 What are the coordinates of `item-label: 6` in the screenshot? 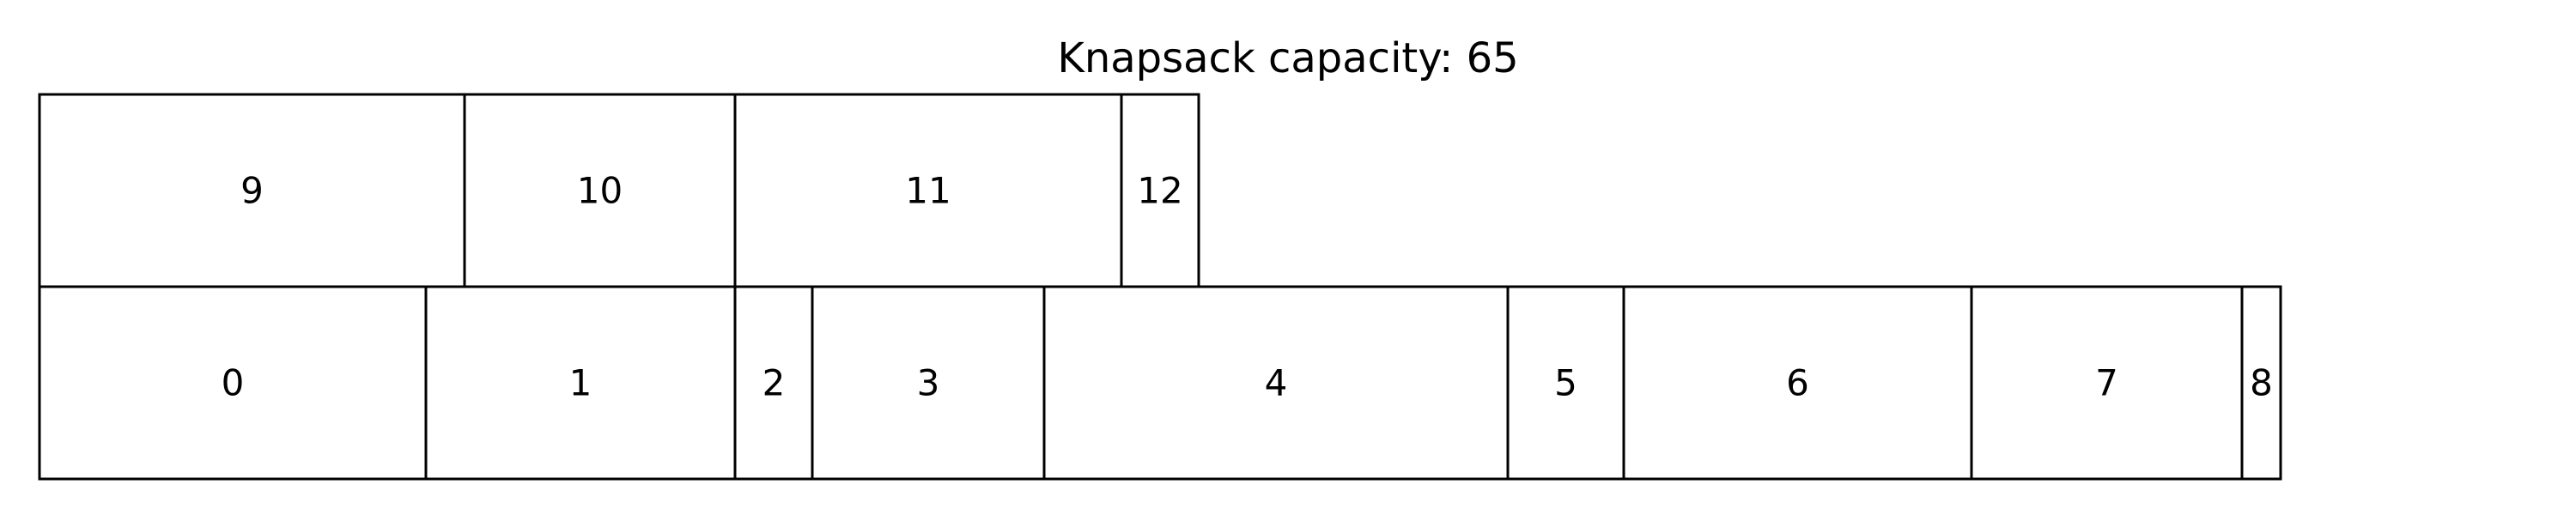 It's located at (1798, 383).